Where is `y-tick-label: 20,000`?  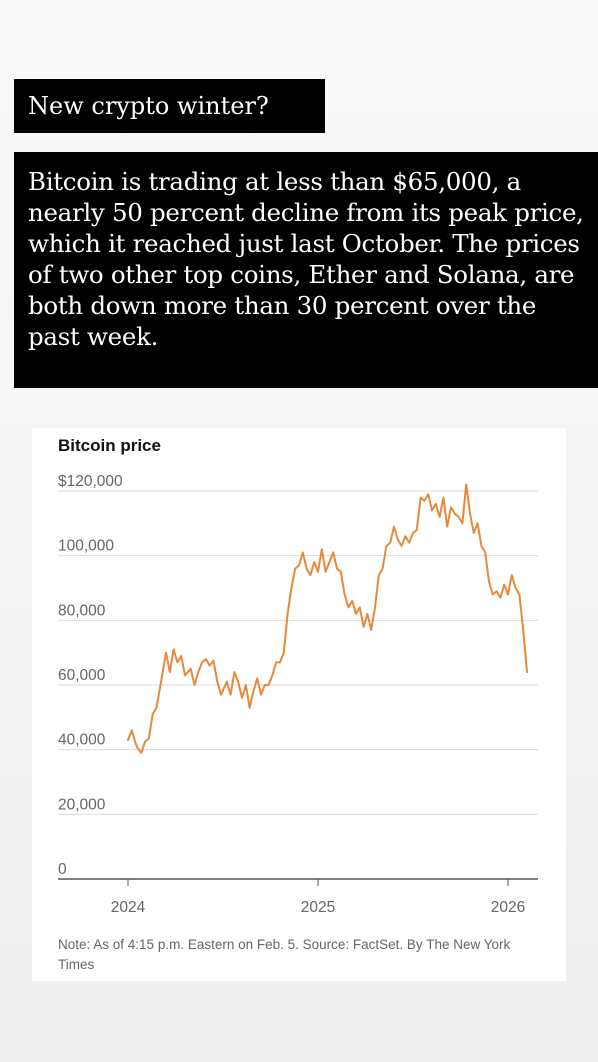
y-tick-label: 20,000 is located at coordinates (82, 804).